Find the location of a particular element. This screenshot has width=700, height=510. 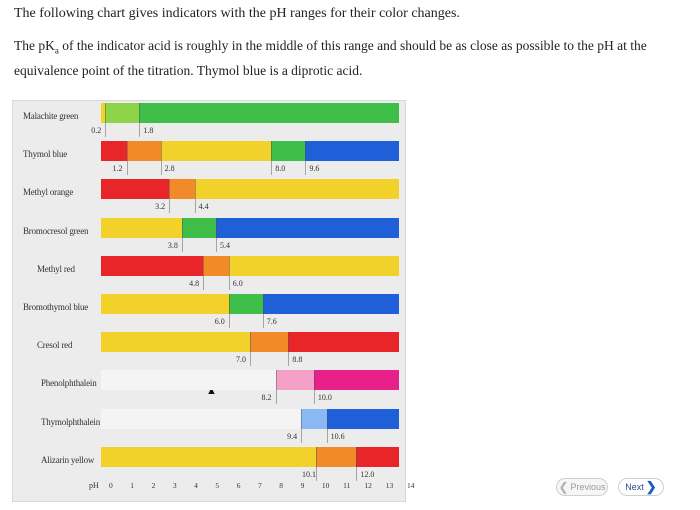

pka-text: The pK is located at coordinates (34, 45).